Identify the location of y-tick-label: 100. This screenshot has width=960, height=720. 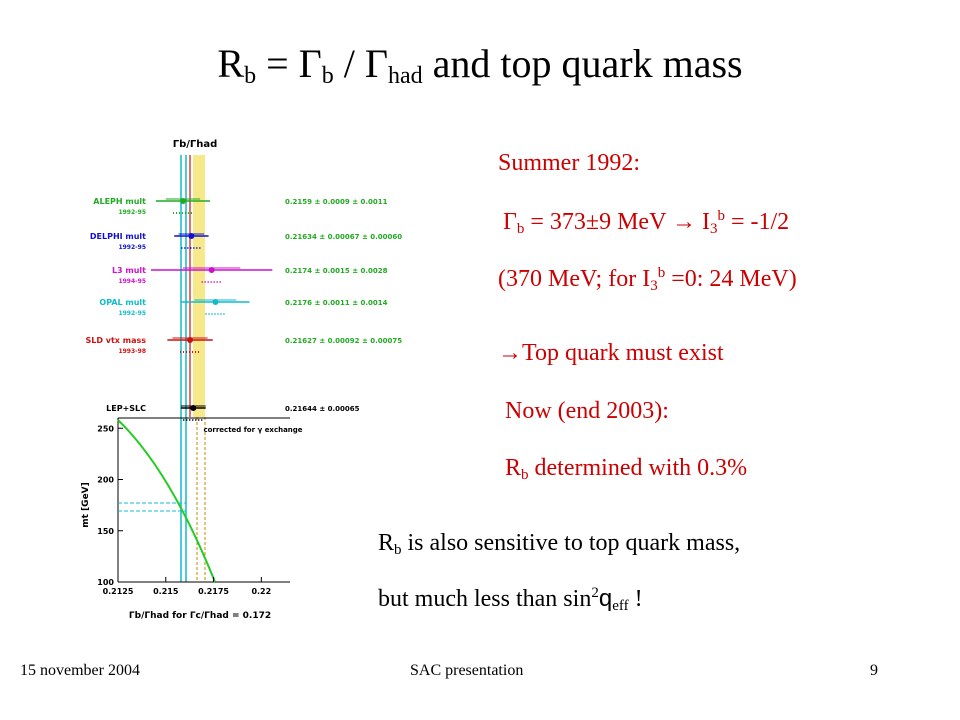
(105, 582).